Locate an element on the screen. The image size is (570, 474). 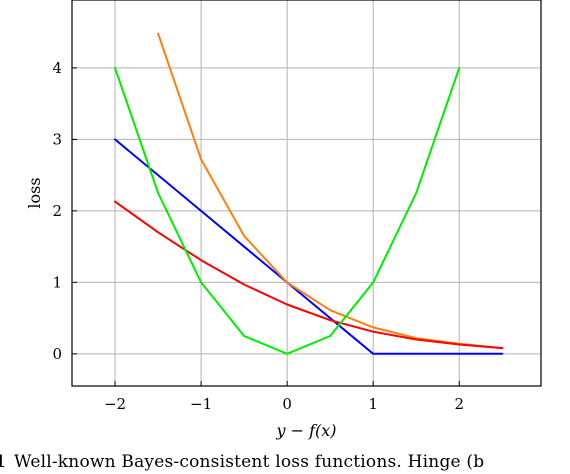
y-axis-label: loss is located at coordinates (34, 192).